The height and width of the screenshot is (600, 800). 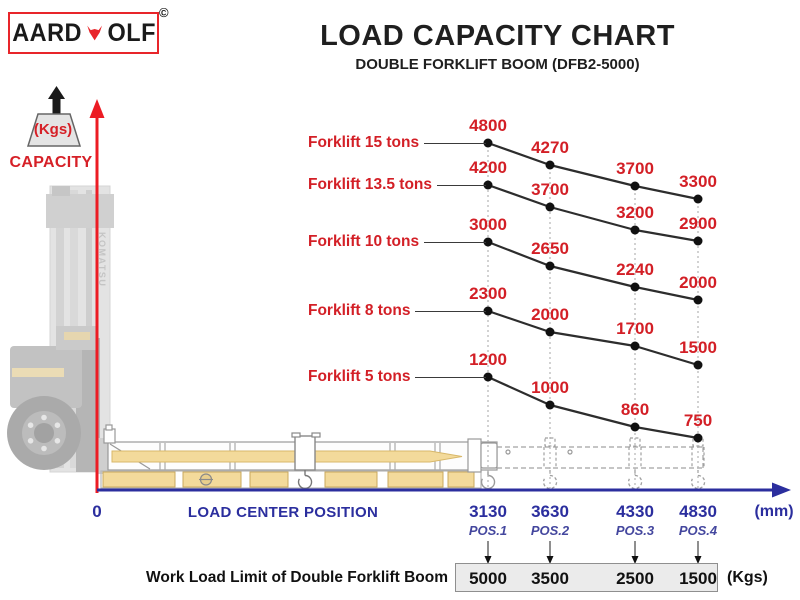 I want to click on series-name: Forklift 8 tons, so click(x=359, y=310).